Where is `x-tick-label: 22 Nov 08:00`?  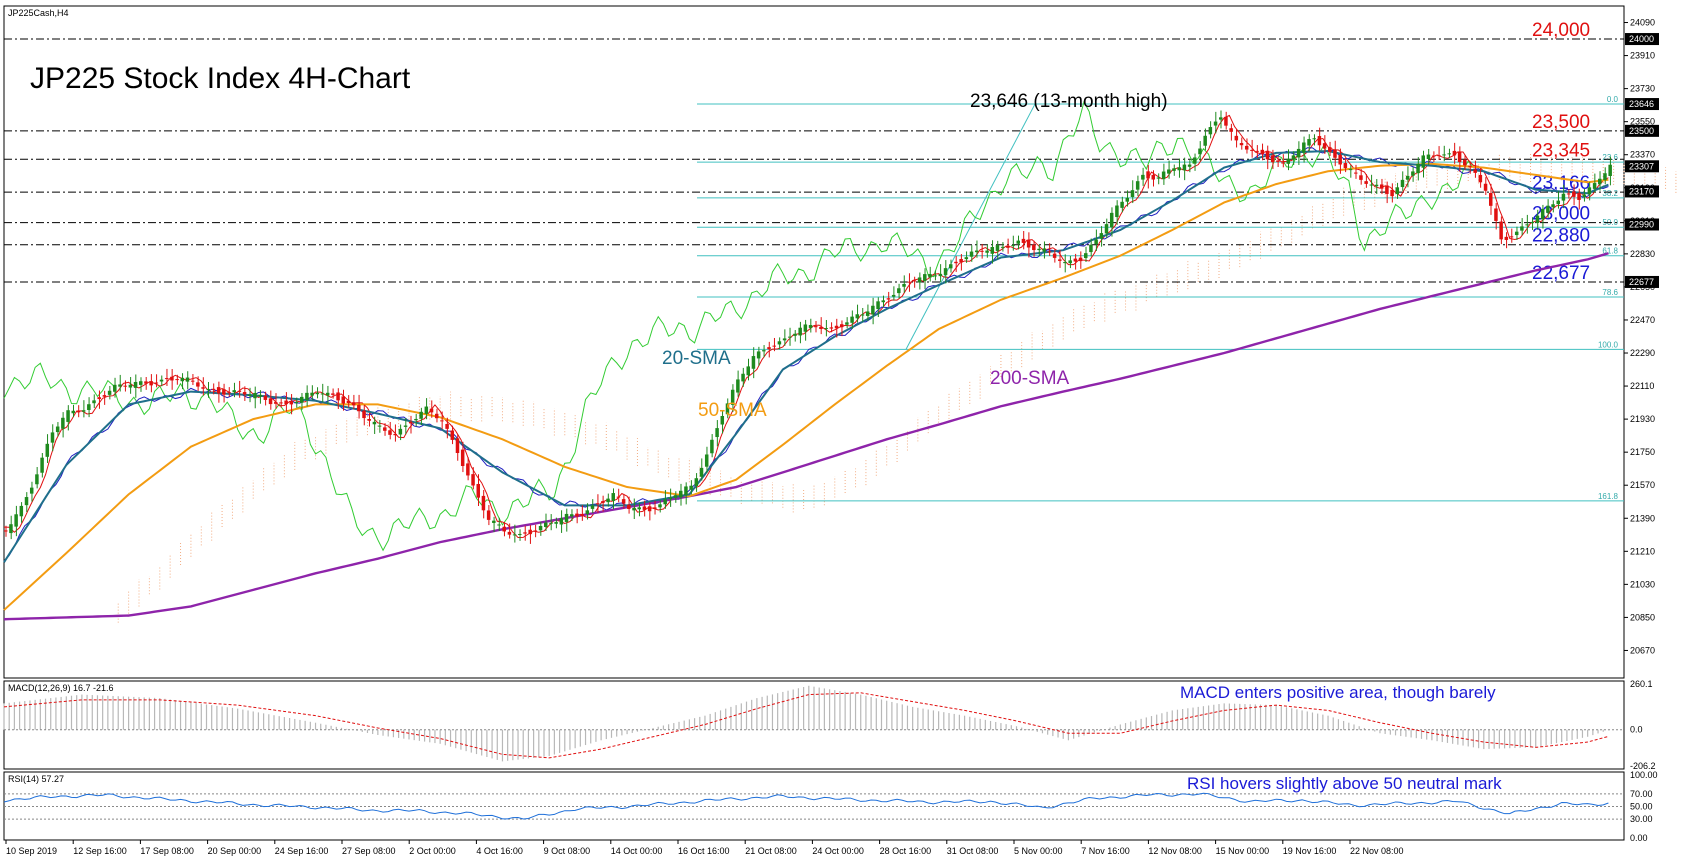 x-tick-label: 22 Nov 08:00 is located at coordinates (1377, 851).